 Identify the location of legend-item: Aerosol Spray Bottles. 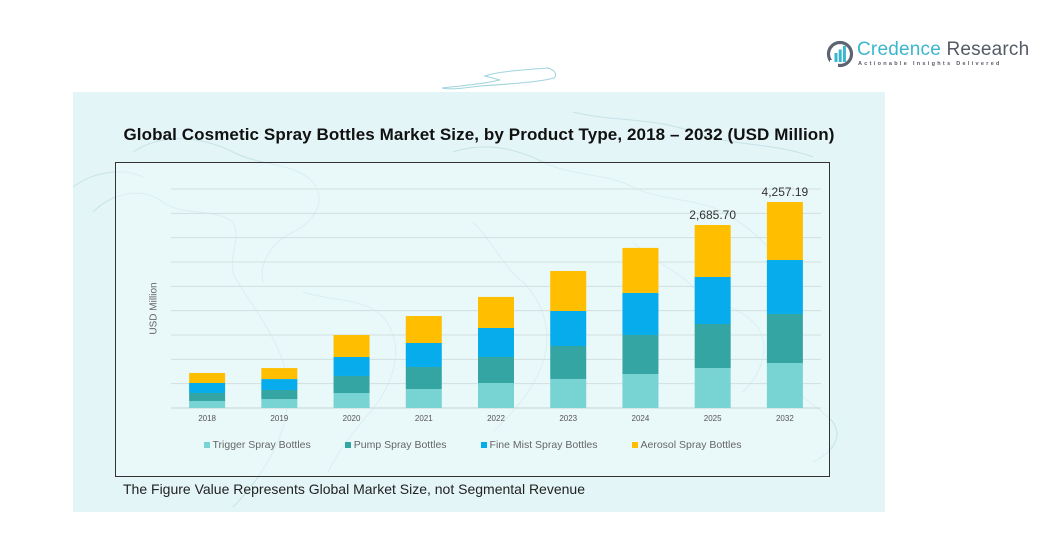
(686, 445).